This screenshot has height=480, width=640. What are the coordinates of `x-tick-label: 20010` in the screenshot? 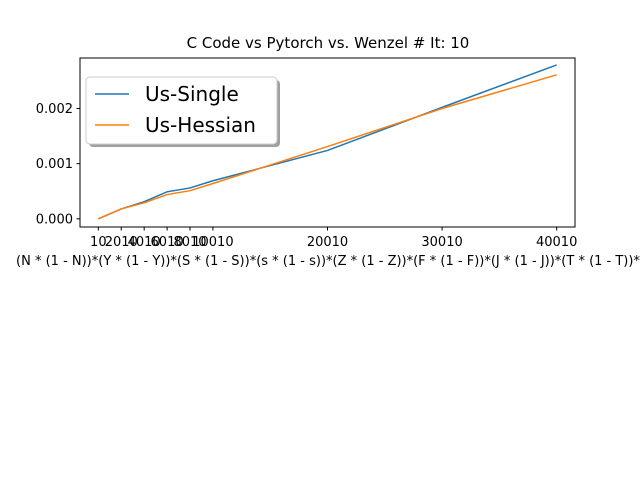 It's located at (327, 242).